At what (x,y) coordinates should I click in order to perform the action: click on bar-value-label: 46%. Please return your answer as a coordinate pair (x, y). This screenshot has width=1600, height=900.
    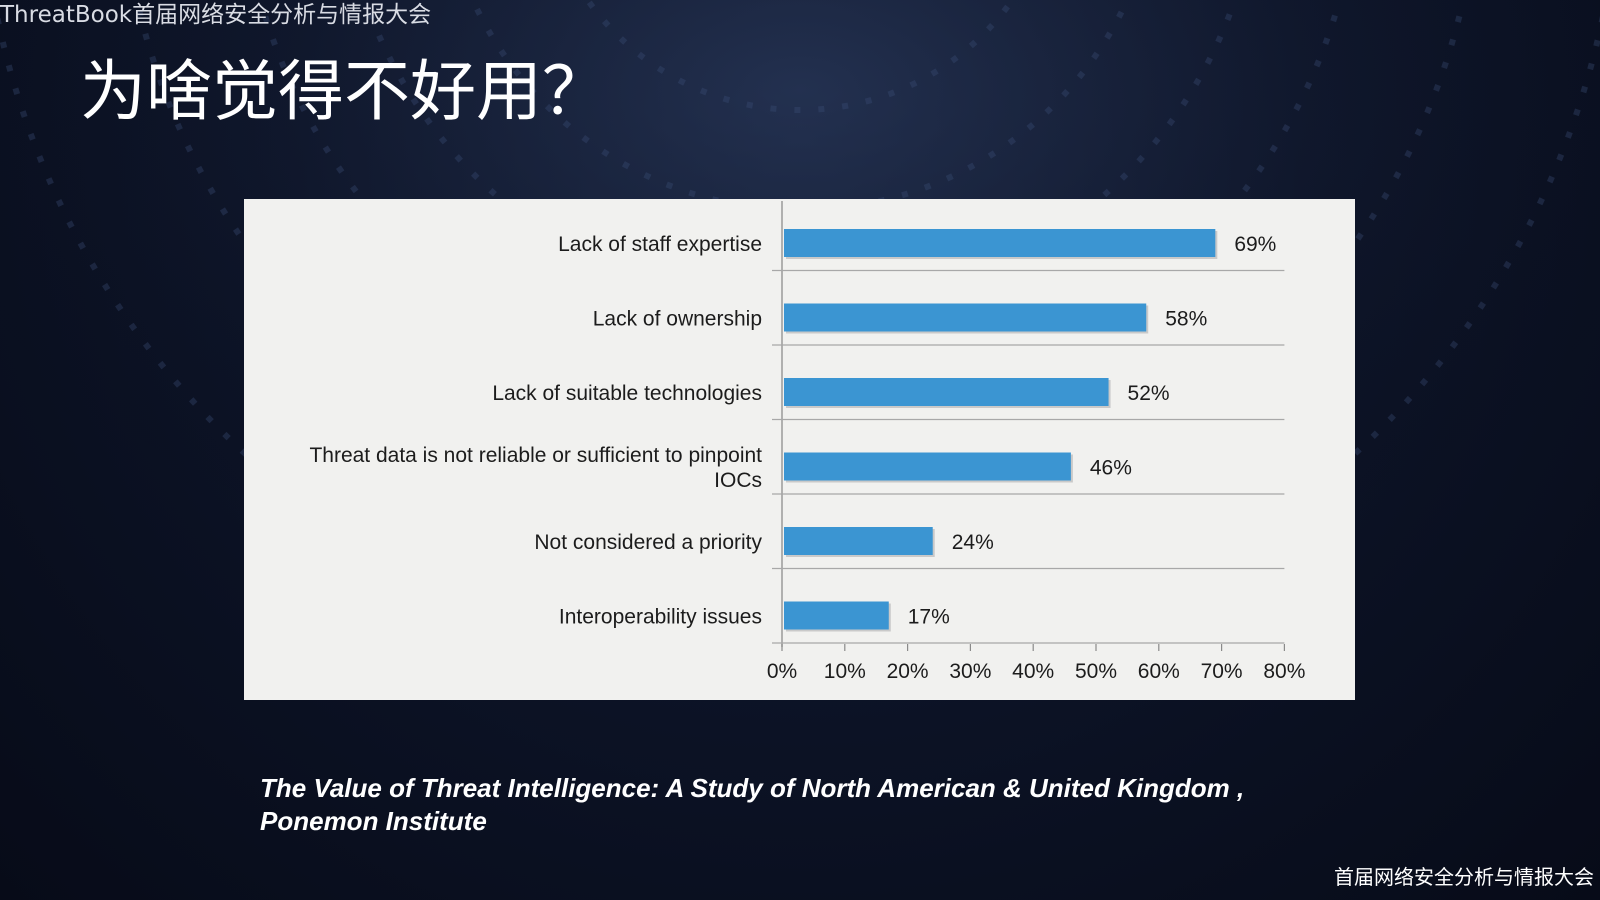
    Looking at the image, I should click on (1111, 468).